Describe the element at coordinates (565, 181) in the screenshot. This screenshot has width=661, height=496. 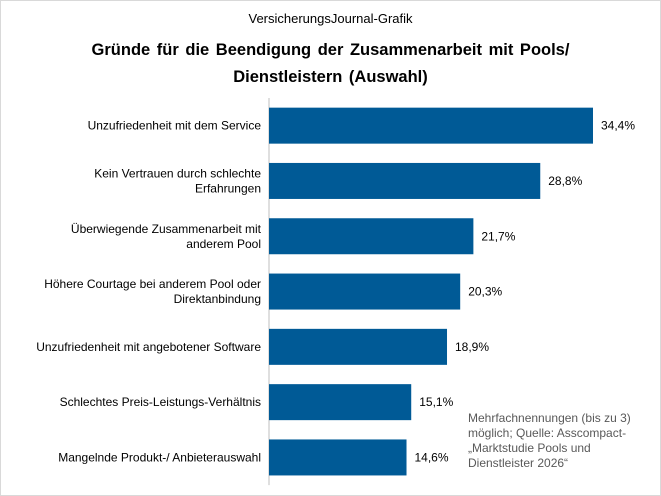
I see `value-label: 28,8%` at that location.